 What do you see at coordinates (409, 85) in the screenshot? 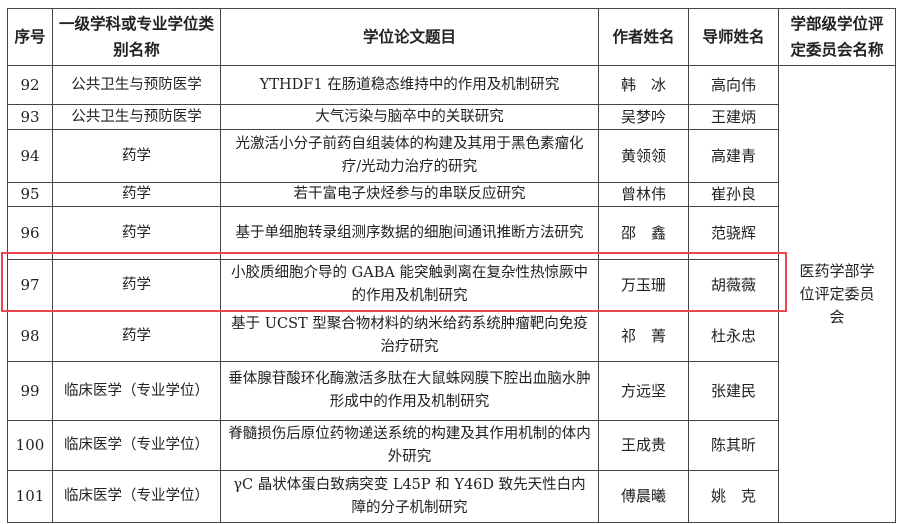
I see `row-title: YTHDF1 在肠道稳态维持中的作用及机制研究` at bounding box center [409, 85].